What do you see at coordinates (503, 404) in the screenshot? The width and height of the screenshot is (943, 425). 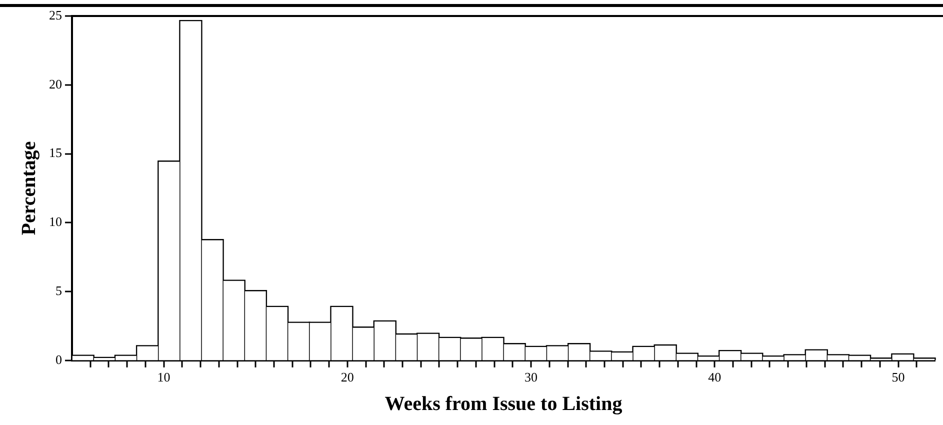 I see `x-axis-title: Weeks from Issue to Listing` at bounding box center [503, 404].